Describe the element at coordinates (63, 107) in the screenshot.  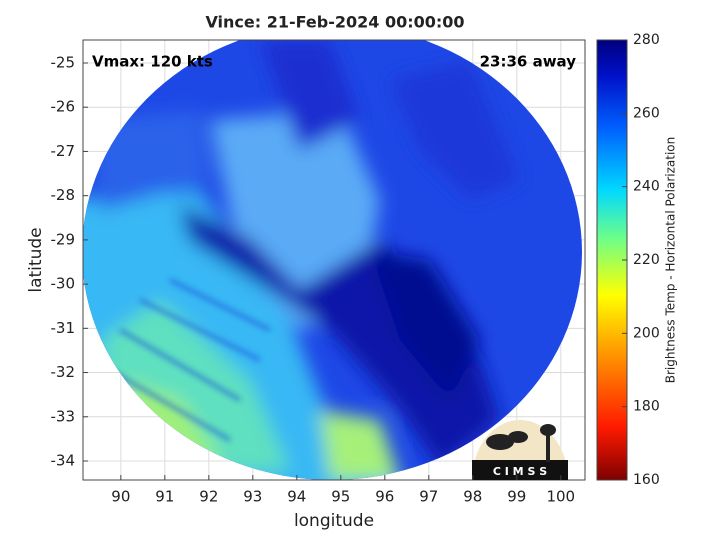
I see `y-tick-label: -26` at that location.